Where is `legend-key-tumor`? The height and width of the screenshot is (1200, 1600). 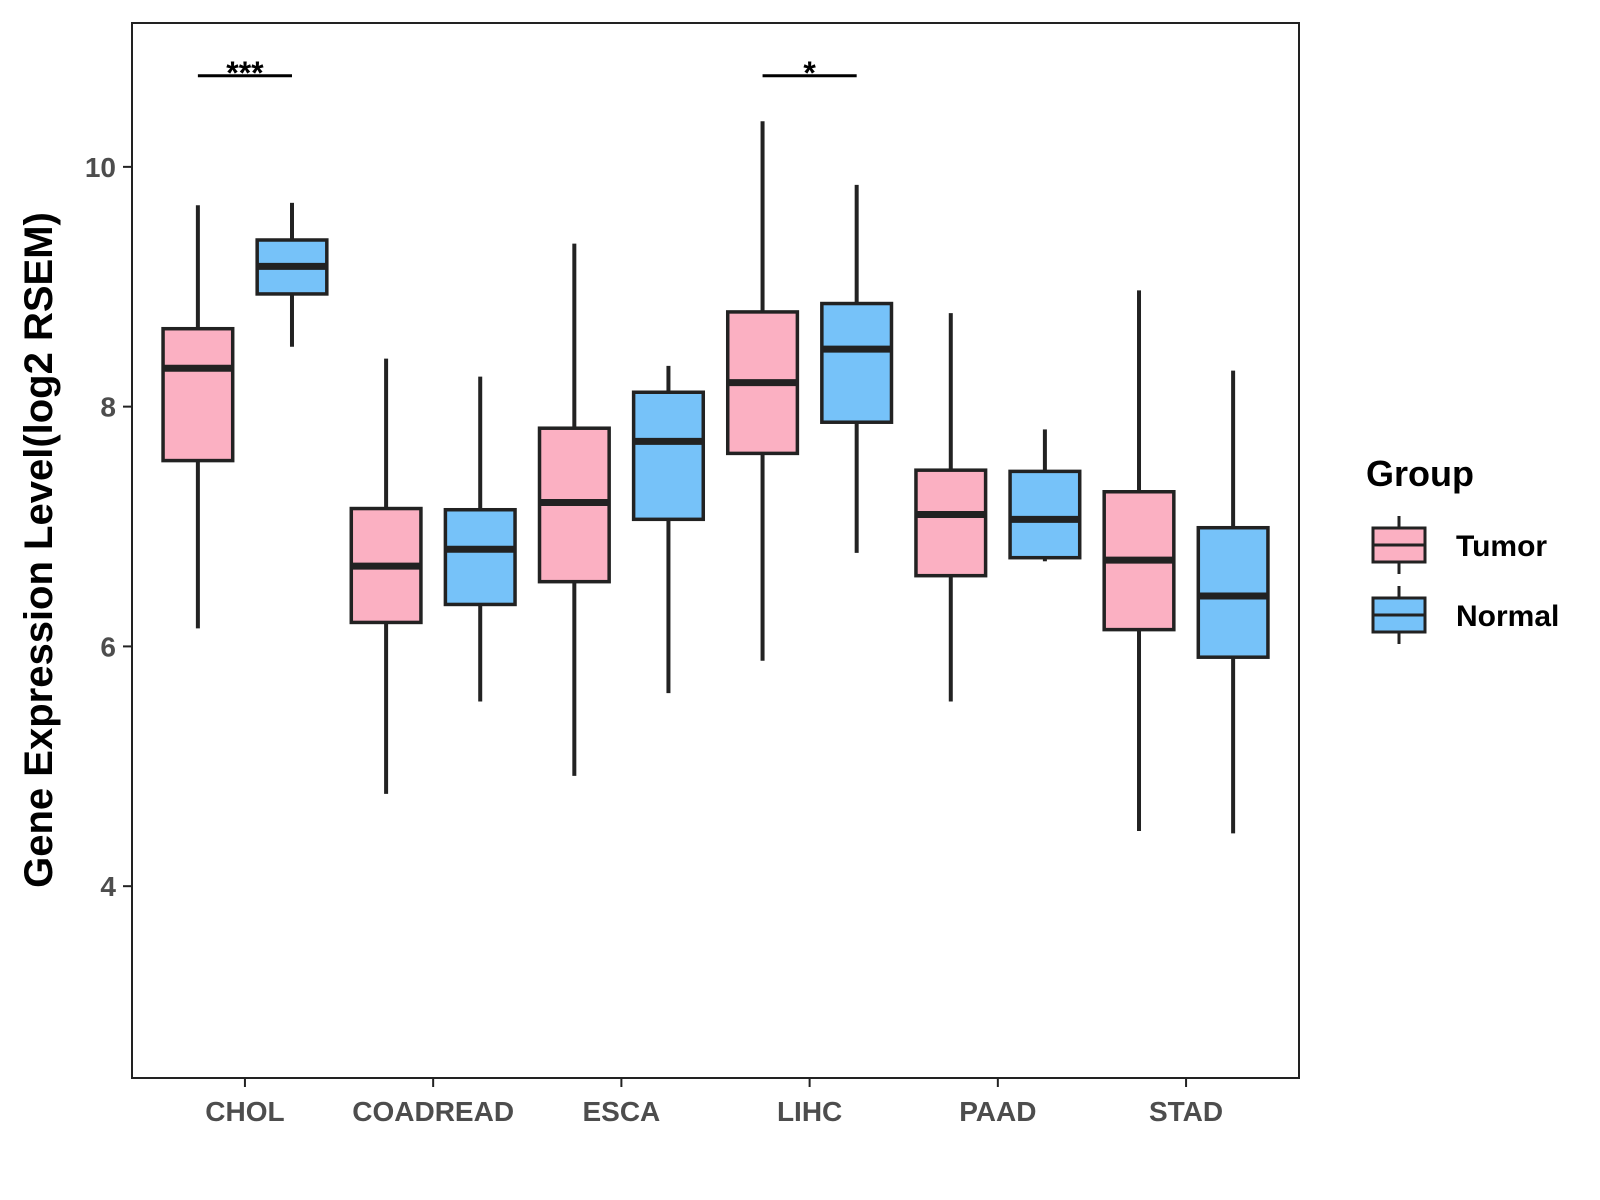
legend-key-tumor is located at coordinates (1399, 545).